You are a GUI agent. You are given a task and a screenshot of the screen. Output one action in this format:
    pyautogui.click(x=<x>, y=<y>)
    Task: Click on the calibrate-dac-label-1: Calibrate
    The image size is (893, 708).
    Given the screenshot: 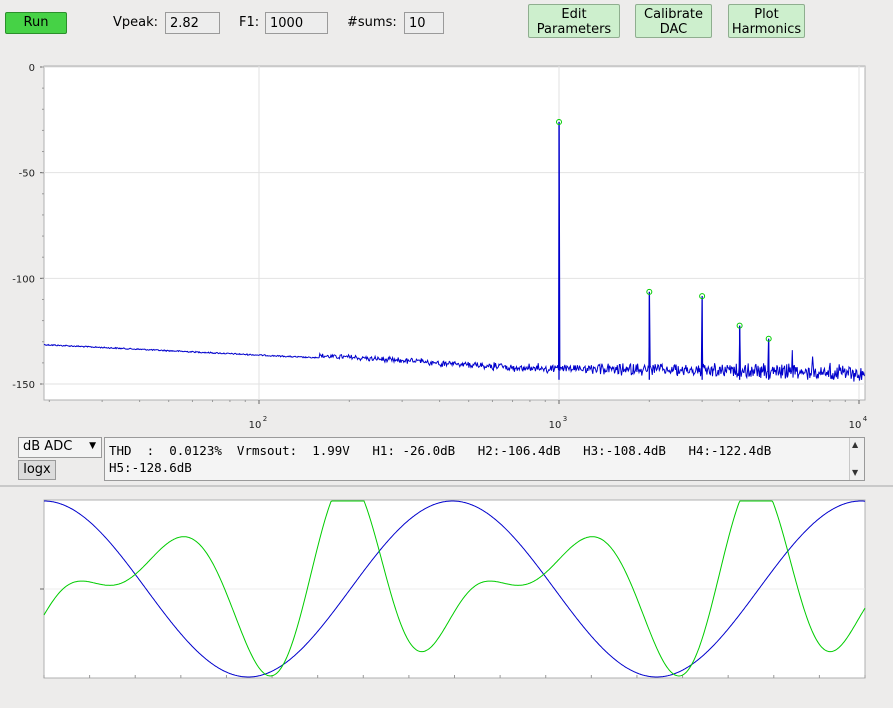 What is the action you would take?
    pyautogui.click(x=673, y=14)
    